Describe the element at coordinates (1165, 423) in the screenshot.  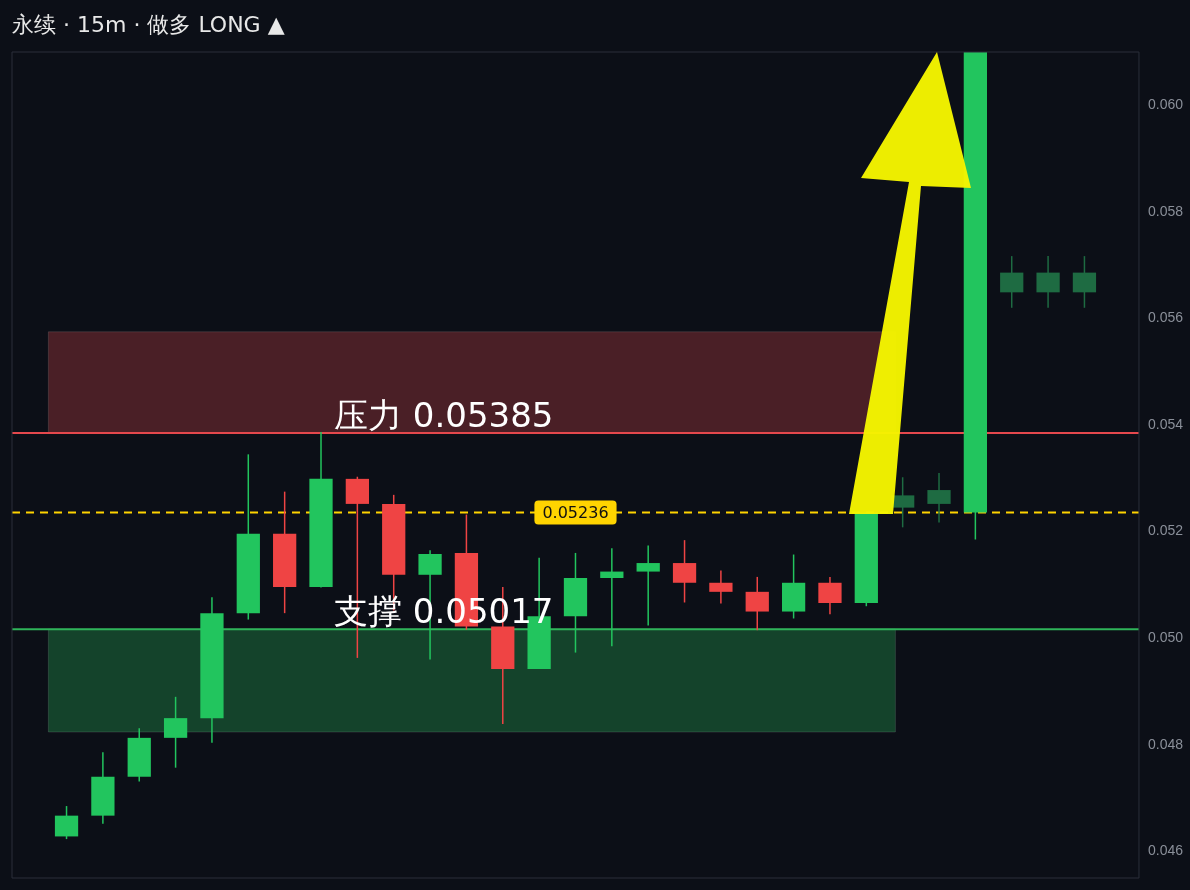
I see `y-tick-label: 0.054` at that location.